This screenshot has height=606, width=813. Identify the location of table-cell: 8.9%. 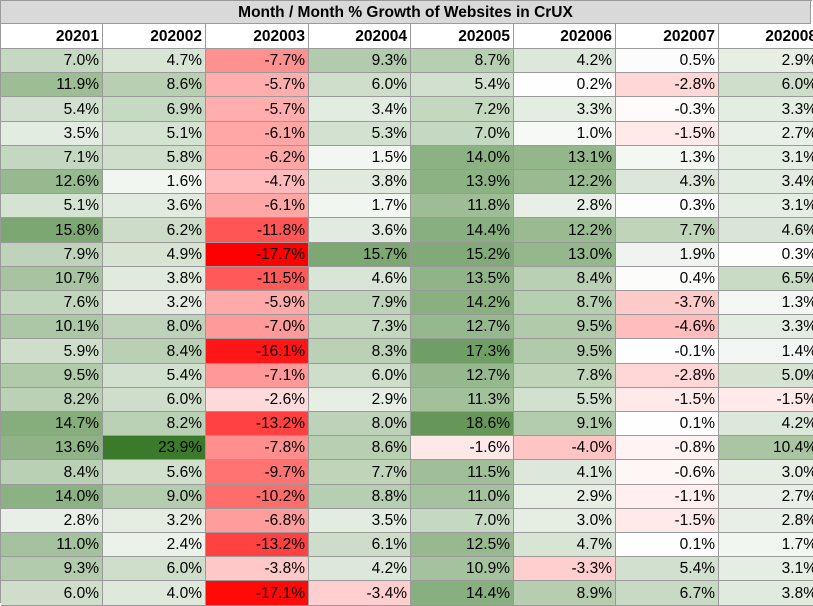
(565, 593).